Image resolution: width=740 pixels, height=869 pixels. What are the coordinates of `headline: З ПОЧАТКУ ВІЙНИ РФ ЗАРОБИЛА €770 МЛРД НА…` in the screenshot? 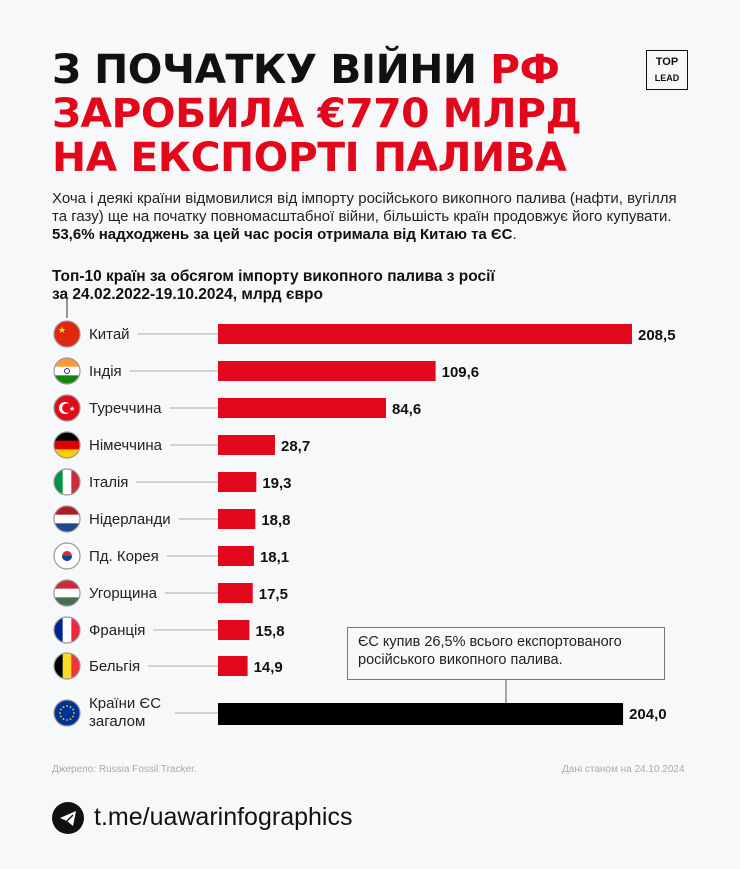 It's located at (317, 114).